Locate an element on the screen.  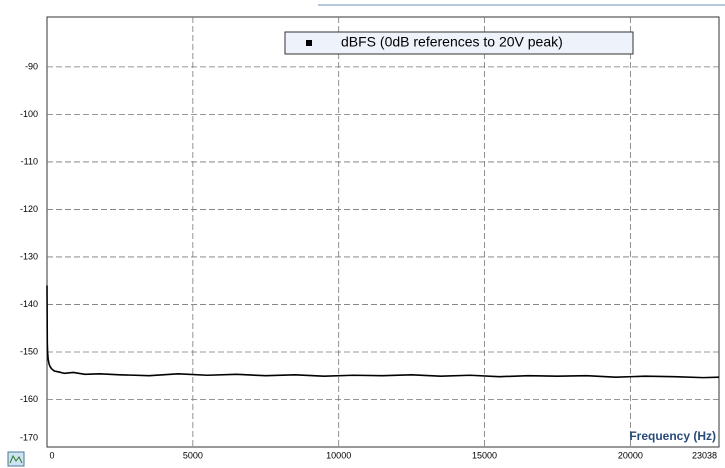
icon-glyph is located at coordinates (16, 459).